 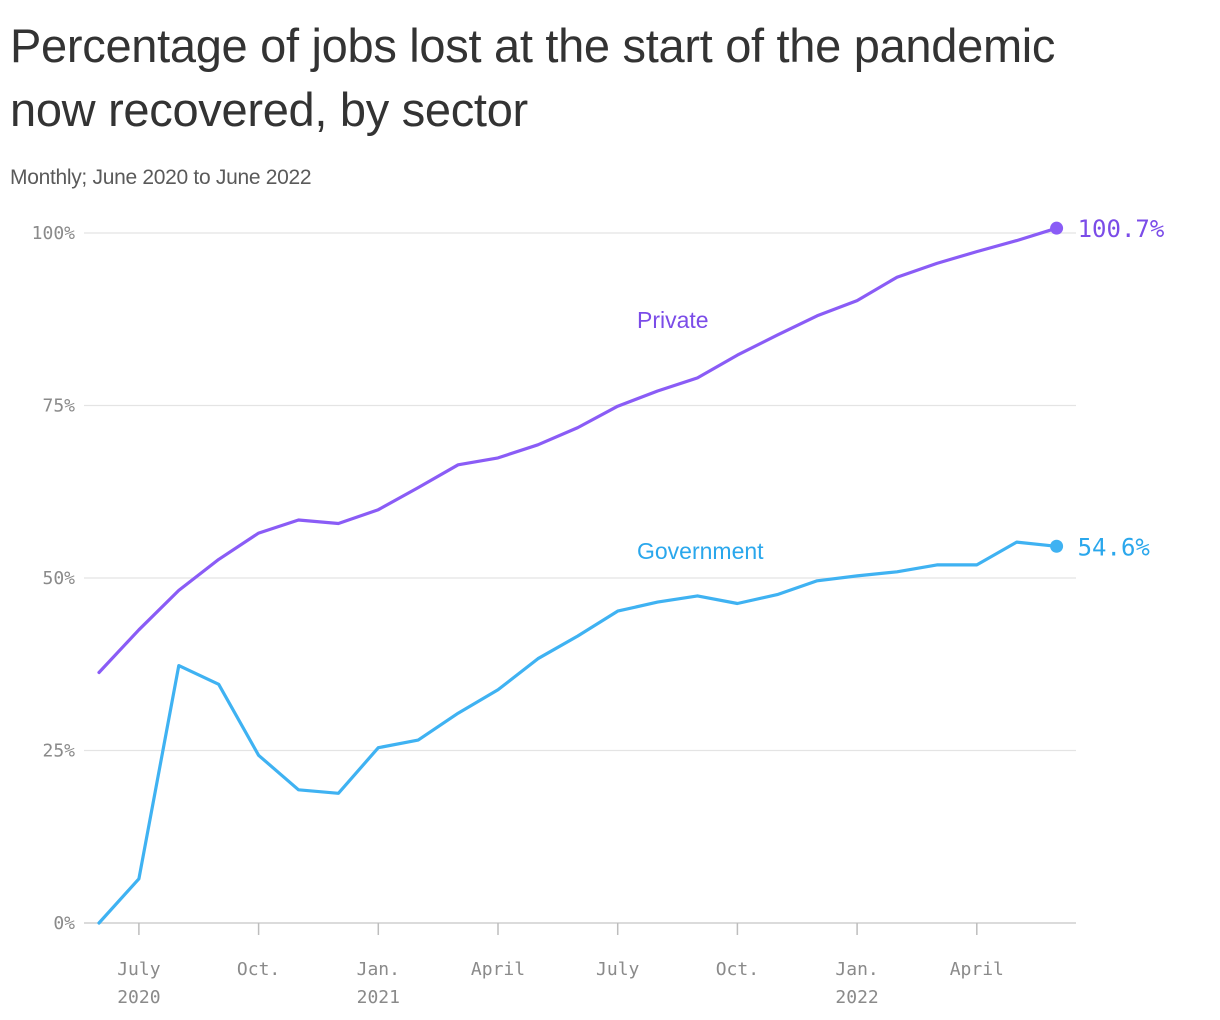 I want to click on series-annotations: 100.7% Private 54.6% Government, so click(x=901, y=389).